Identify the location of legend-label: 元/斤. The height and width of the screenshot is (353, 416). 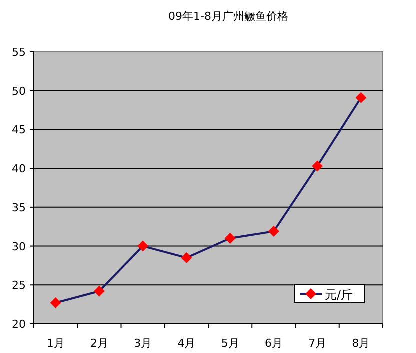
(339, 295).